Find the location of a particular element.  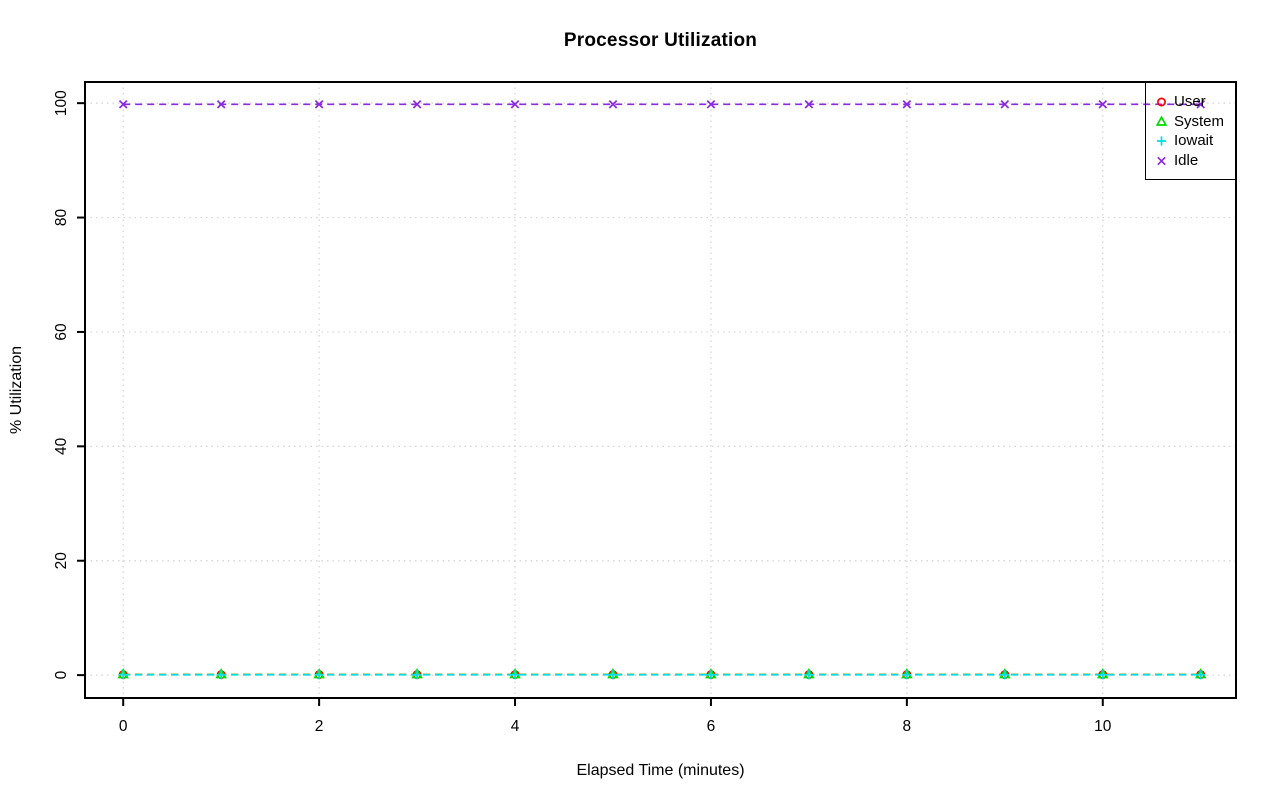

legend-label: System is located at coordinates (1199, 121).